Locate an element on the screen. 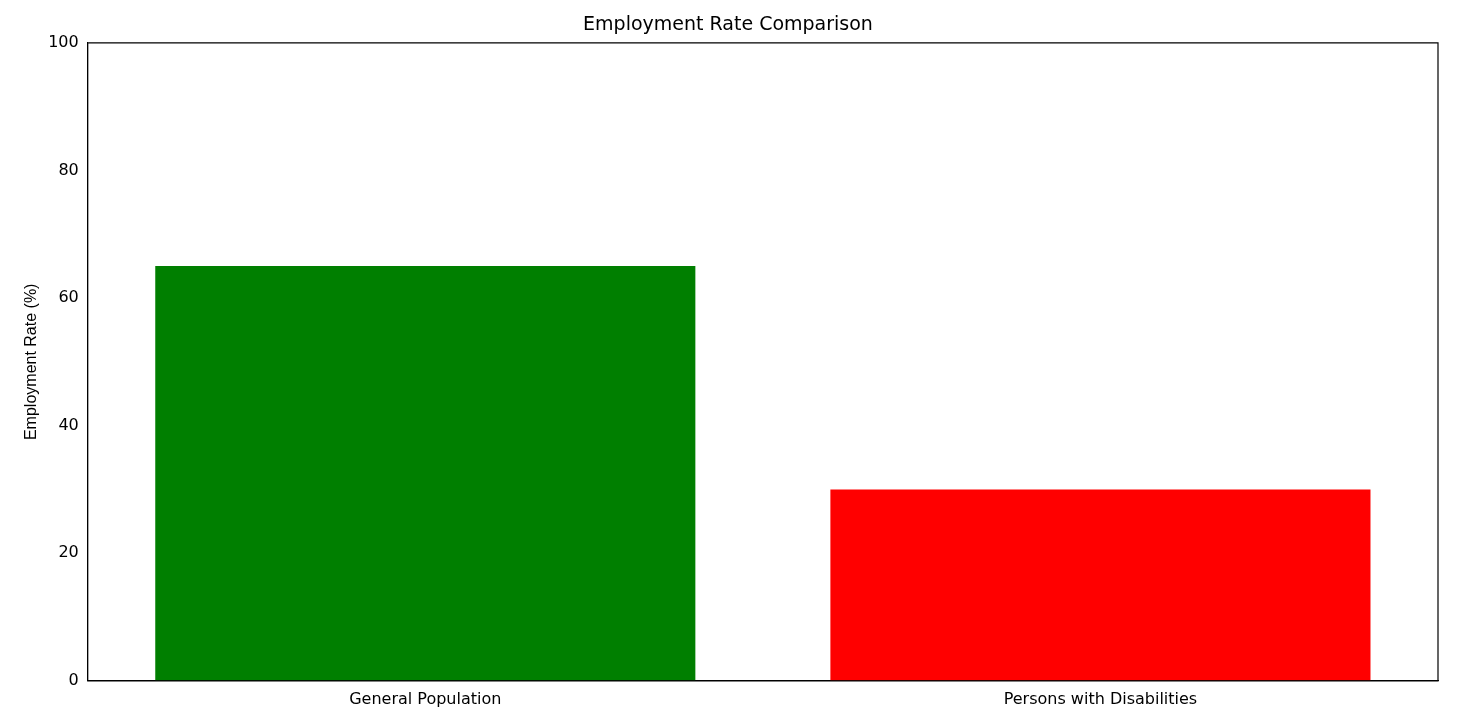 This screenshot has width=1464, height=724. y-tick-label: 80 is located at coordinates (68, 169).